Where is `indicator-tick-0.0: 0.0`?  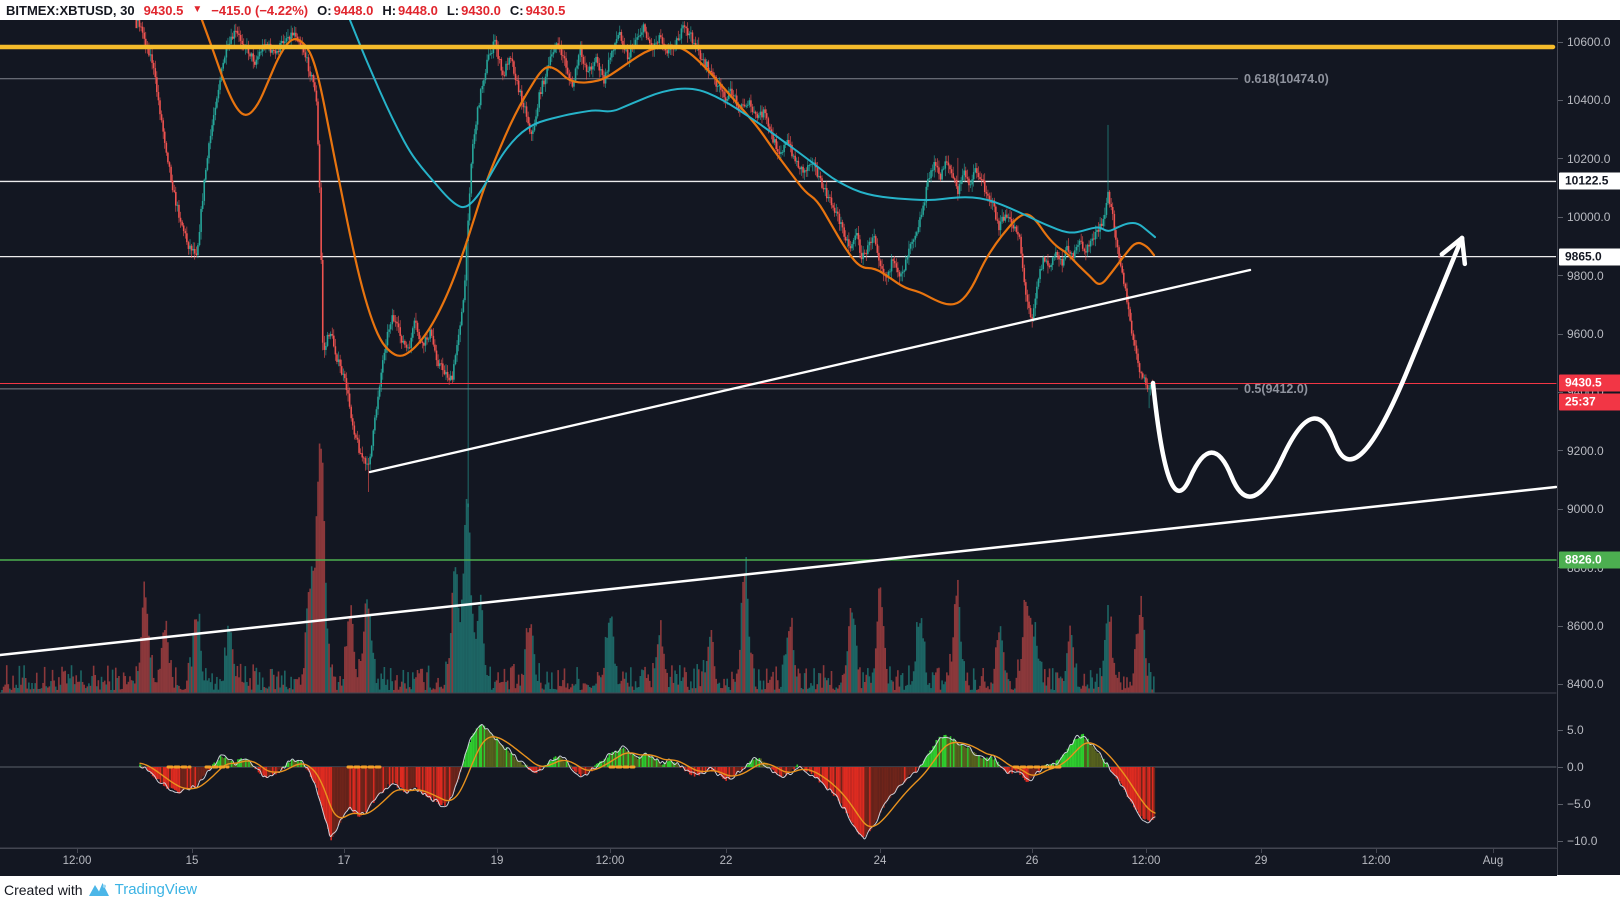
indicator-tick-0.0: 0.0 is located at coordinates (1571, 767).